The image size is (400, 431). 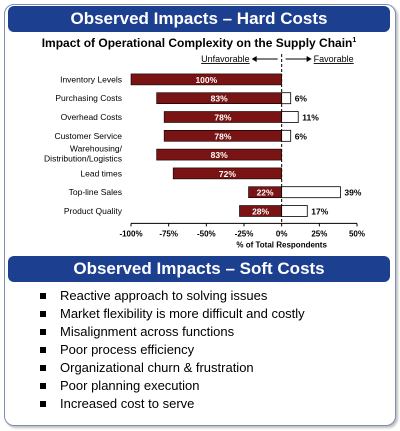 What do you see at coordinates (282, 233) in the screenshot?
I see `x-tick-label: 0%` at bounding box center [282, 233].